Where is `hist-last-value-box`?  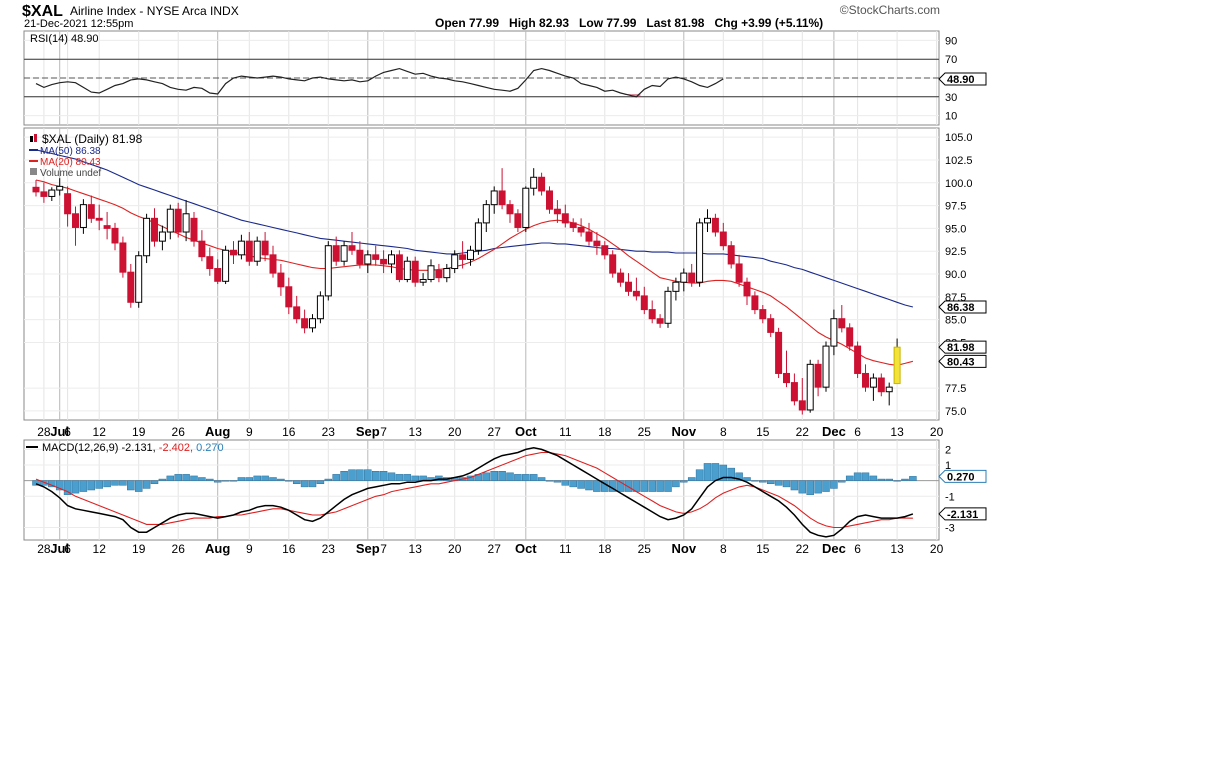 hist-last-value-box is located at coordinates (962, 476).